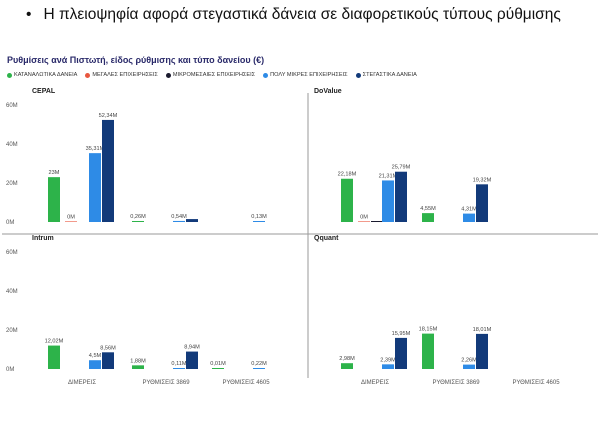 The height and width of the screenshot is (430, 600). I want to click on panel-name: Intrum, so click(43, 238).